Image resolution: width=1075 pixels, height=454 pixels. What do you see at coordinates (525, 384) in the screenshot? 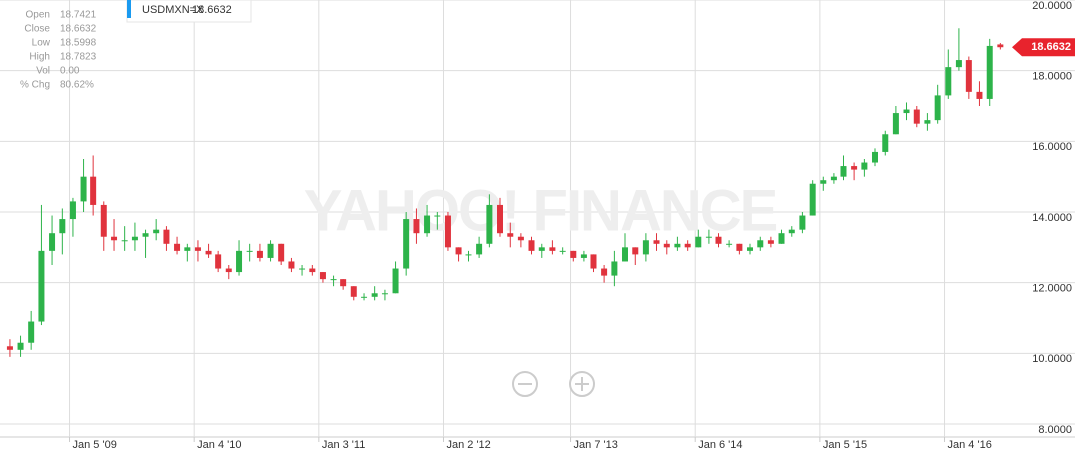
I see `zoom-out-button` at bounding box center [525, 384].